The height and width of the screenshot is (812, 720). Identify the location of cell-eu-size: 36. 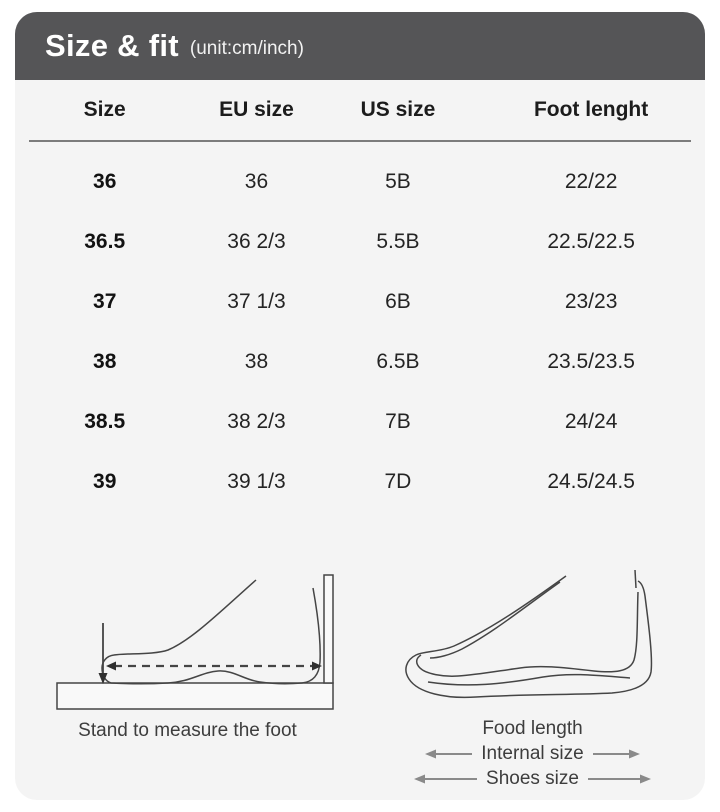
(256, 181).